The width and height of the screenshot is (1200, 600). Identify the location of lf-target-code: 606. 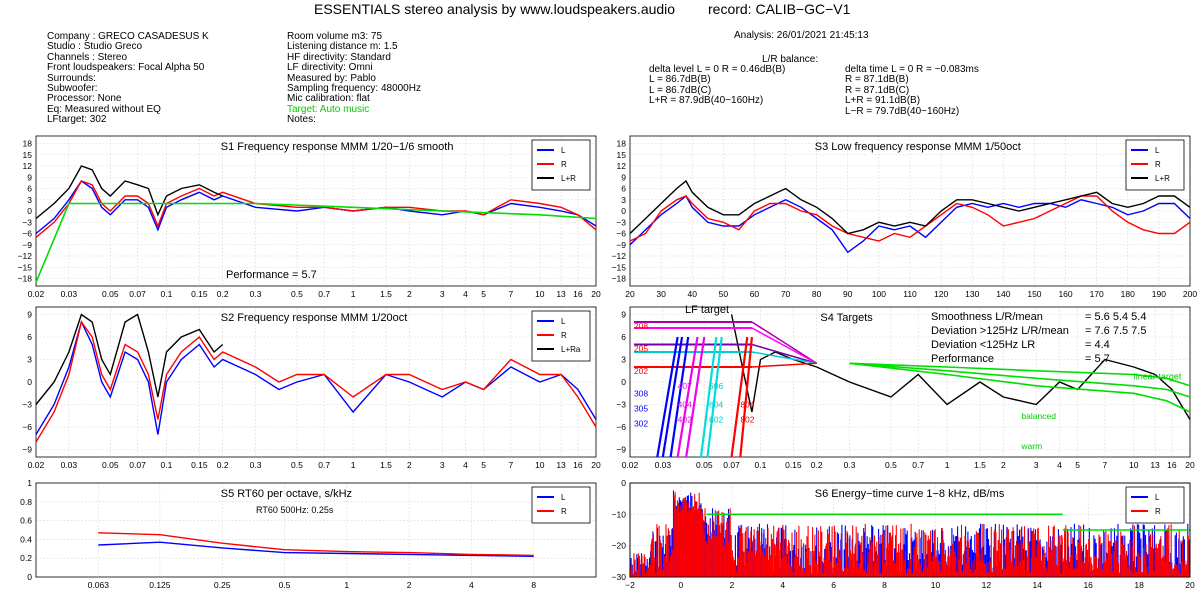
(716, 386).